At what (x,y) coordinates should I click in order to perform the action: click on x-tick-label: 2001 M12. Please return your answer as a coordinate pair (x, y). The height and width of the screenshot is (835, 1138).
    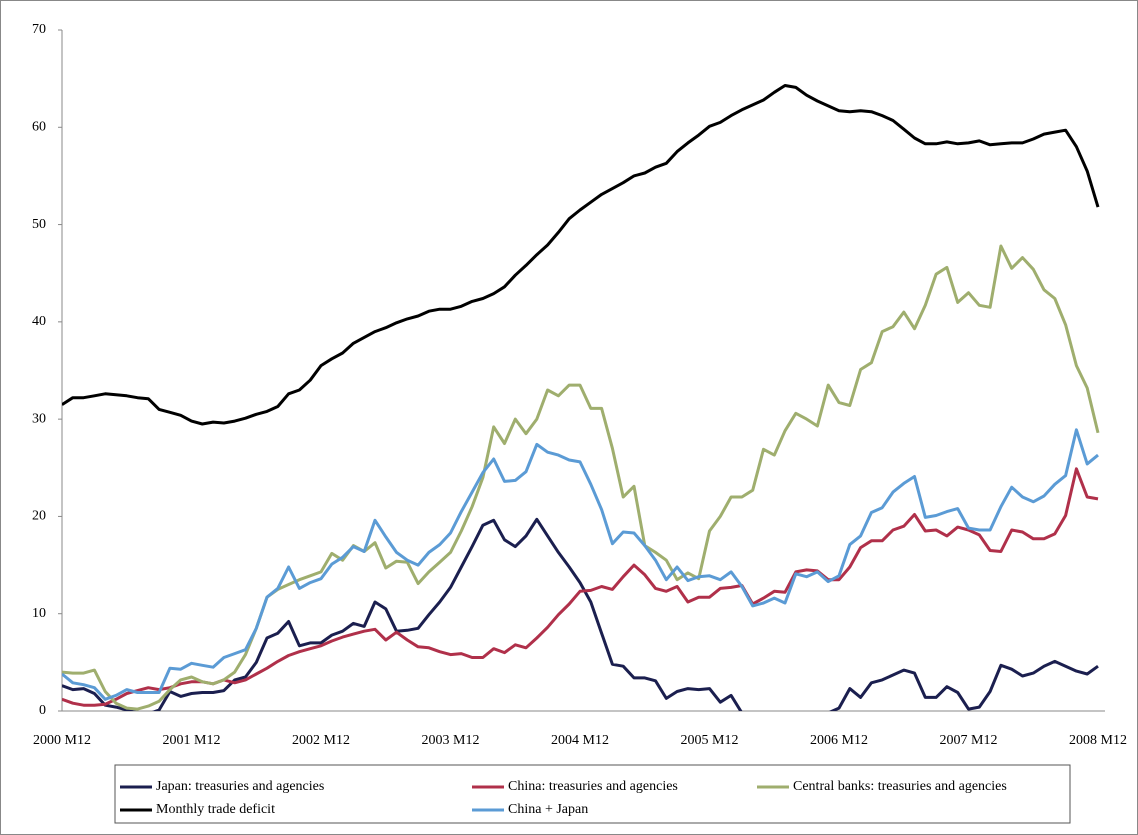
    Looking at the image, I should click on (192, 740).